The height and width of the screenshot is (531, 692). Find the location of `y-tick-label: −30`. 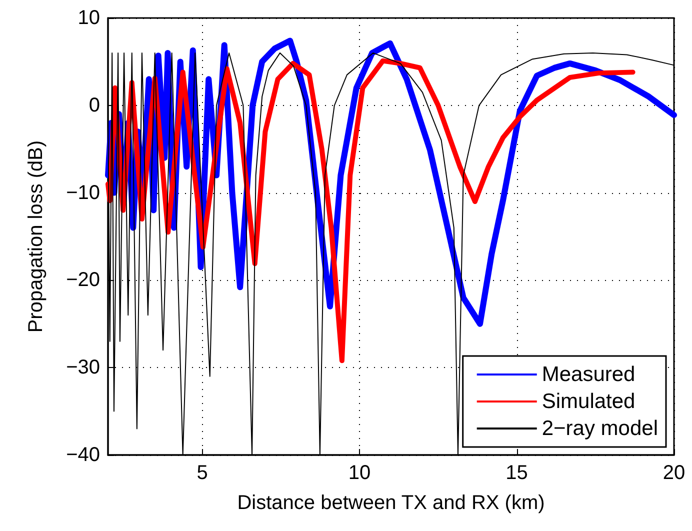

y-tick-label: −30 is located at coordinates (83, 367).